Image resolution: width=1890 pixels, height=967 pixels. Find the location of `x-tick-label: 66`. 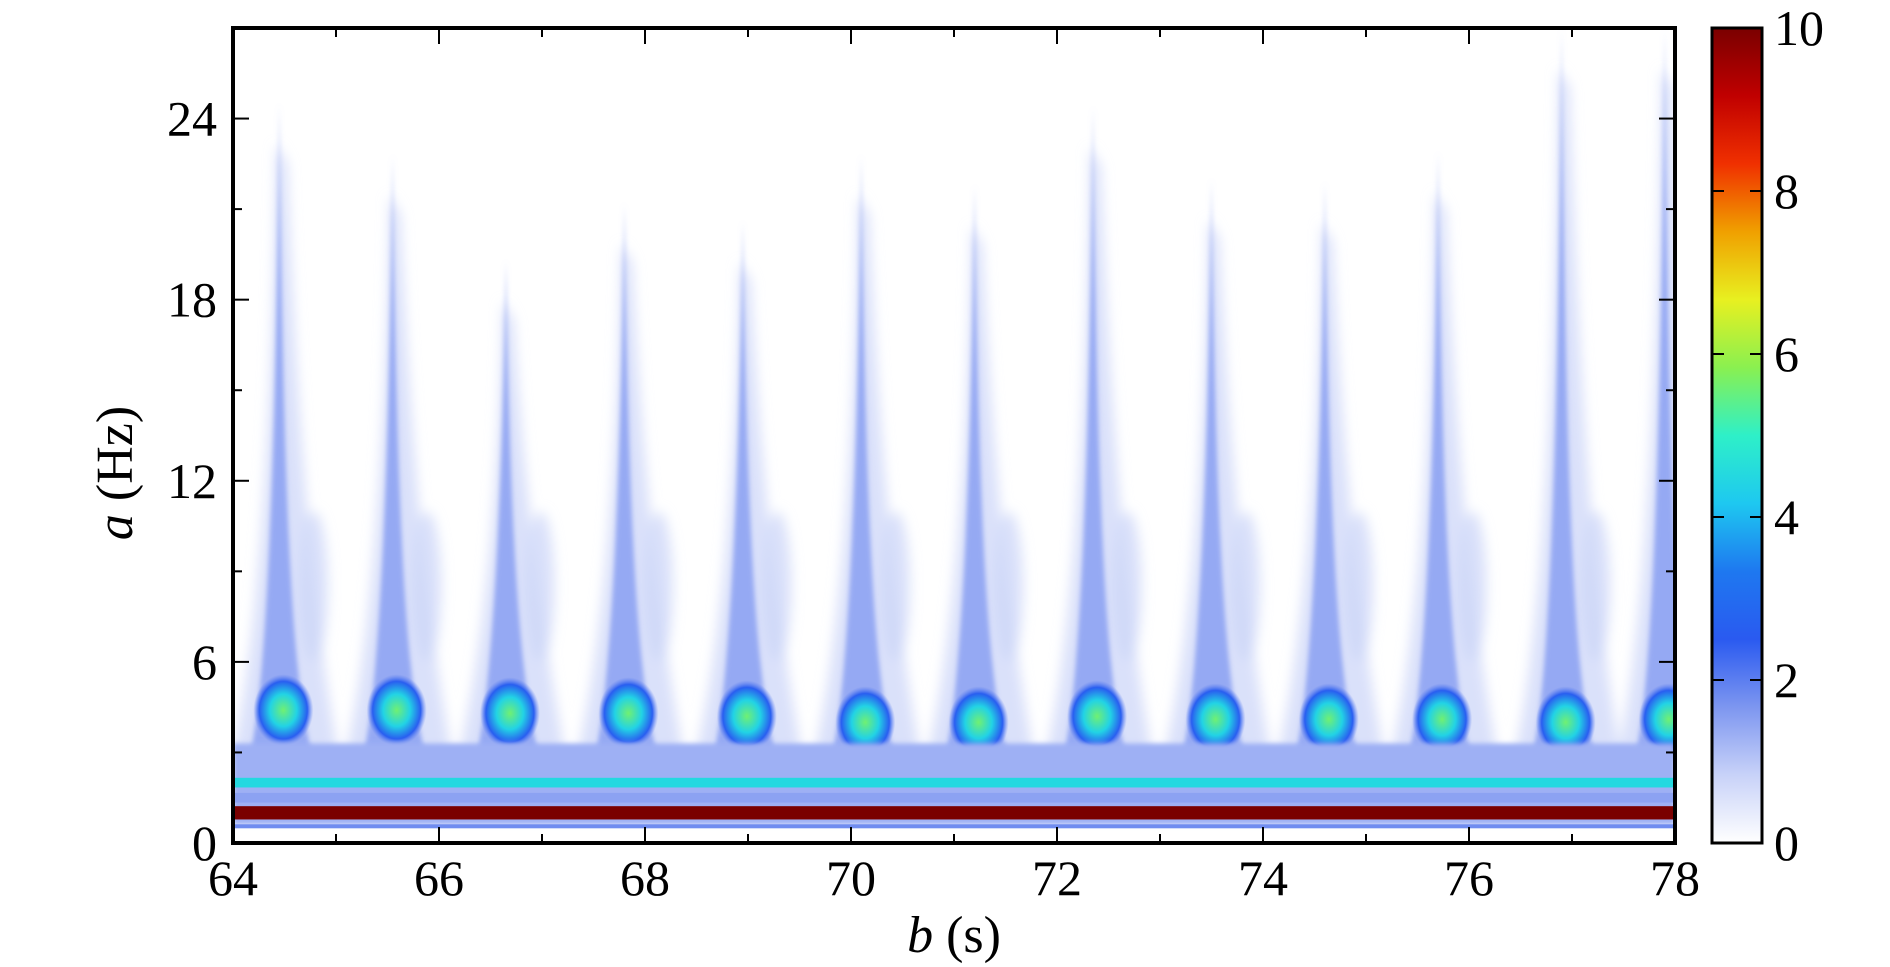

x-tick-label: 66 is located at coordinates (439, 878).